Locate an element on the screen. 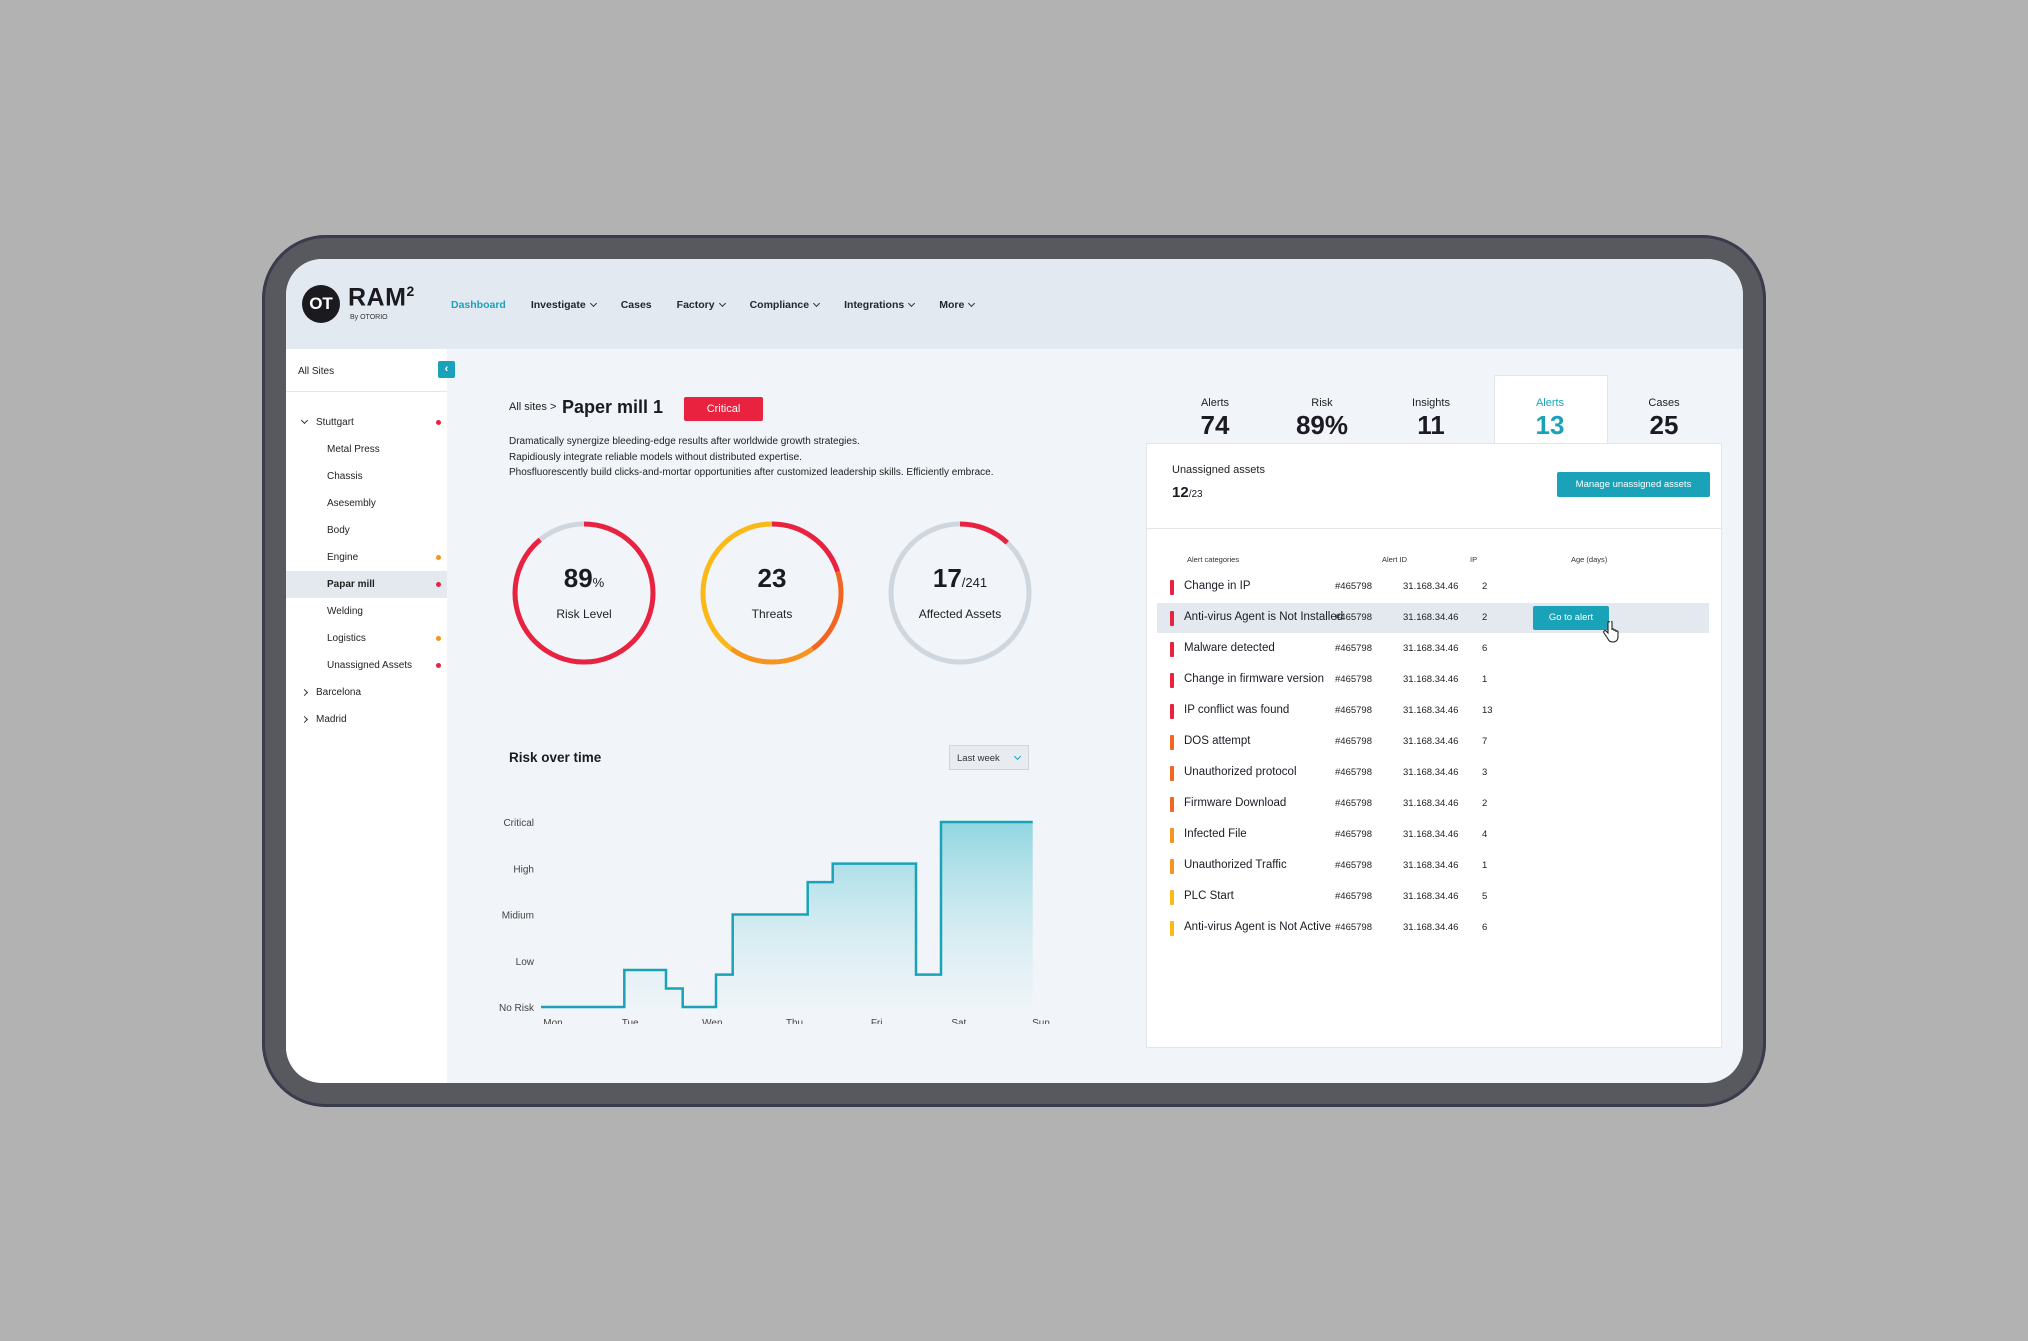 This screenshot has width=2028, height=1341. nav-dashboard: Dashboard is located at coordinates (478, 305).